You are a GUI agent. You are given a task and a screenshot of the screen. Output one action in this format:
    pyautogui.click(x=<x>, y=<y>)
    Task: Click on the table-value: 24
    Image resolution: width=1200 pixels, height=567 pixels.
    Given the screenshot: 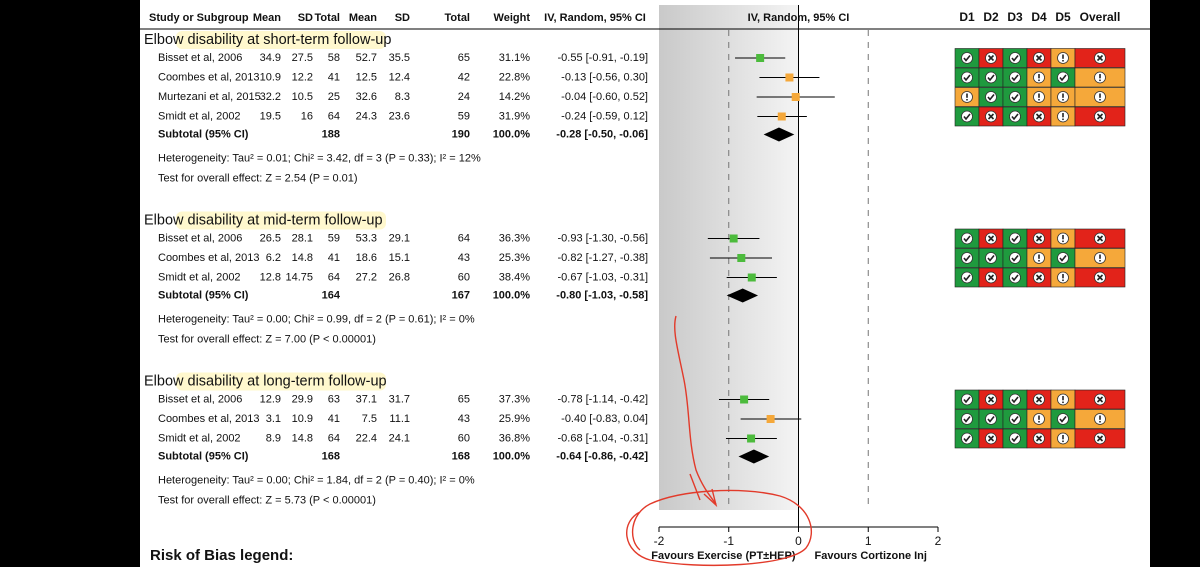 What is the action you would take?
    pyautogui.click(x=464, y=97)
    